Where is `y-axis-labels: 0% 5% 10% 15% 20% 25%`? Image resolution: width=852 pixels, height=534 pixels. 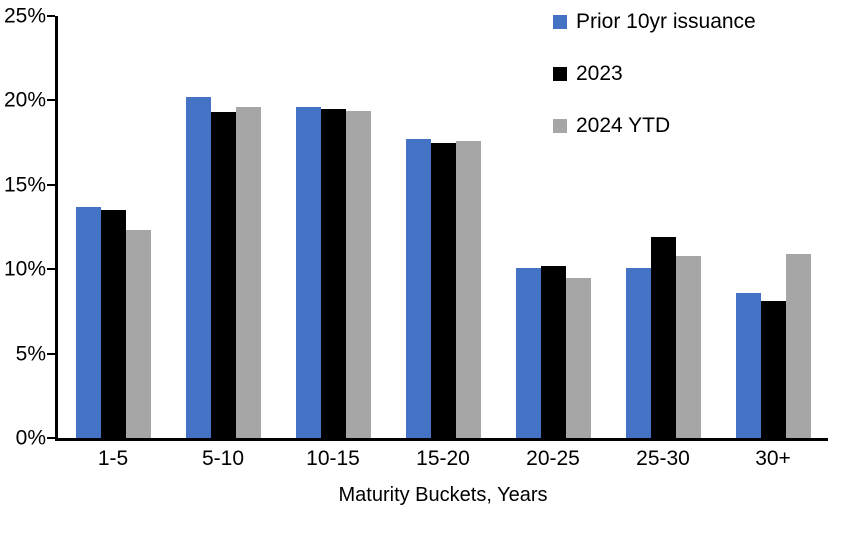 y-axis-labels: 0% 5% 10% 15% 20% 25% is located at coordinates (23, 227).